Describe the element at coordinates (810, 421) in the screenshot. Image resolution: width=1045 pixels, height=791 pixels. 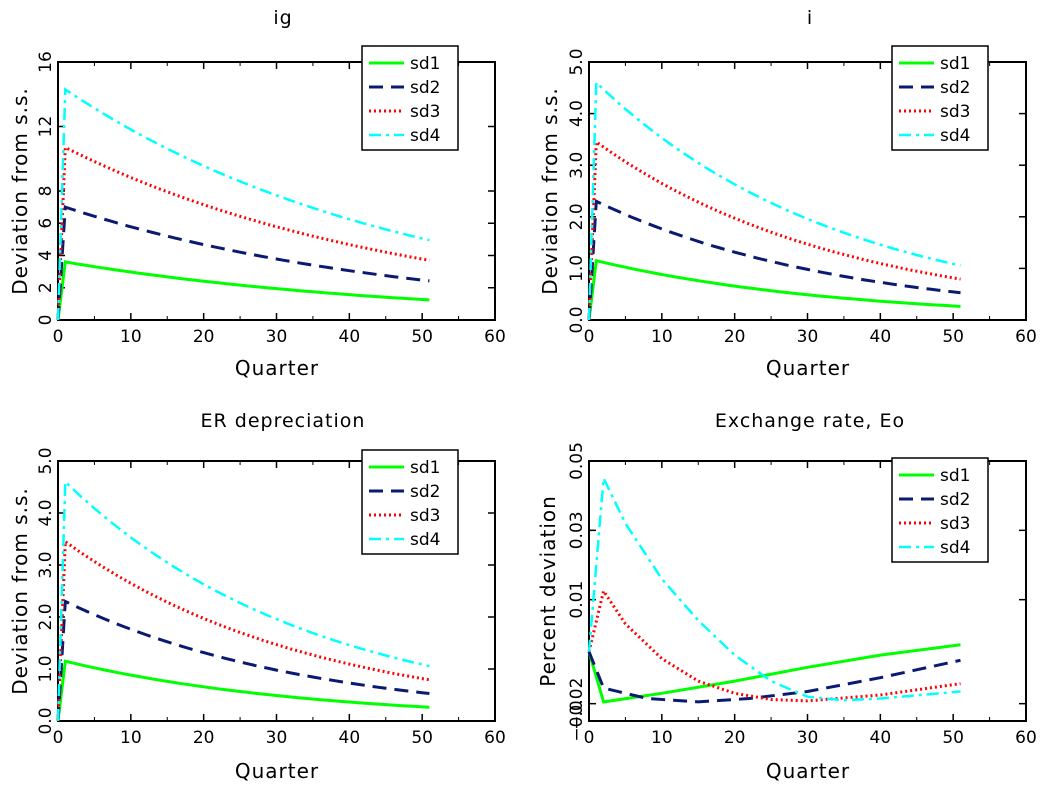
I see `panel-title: Exchange rate, Eo` at that location.